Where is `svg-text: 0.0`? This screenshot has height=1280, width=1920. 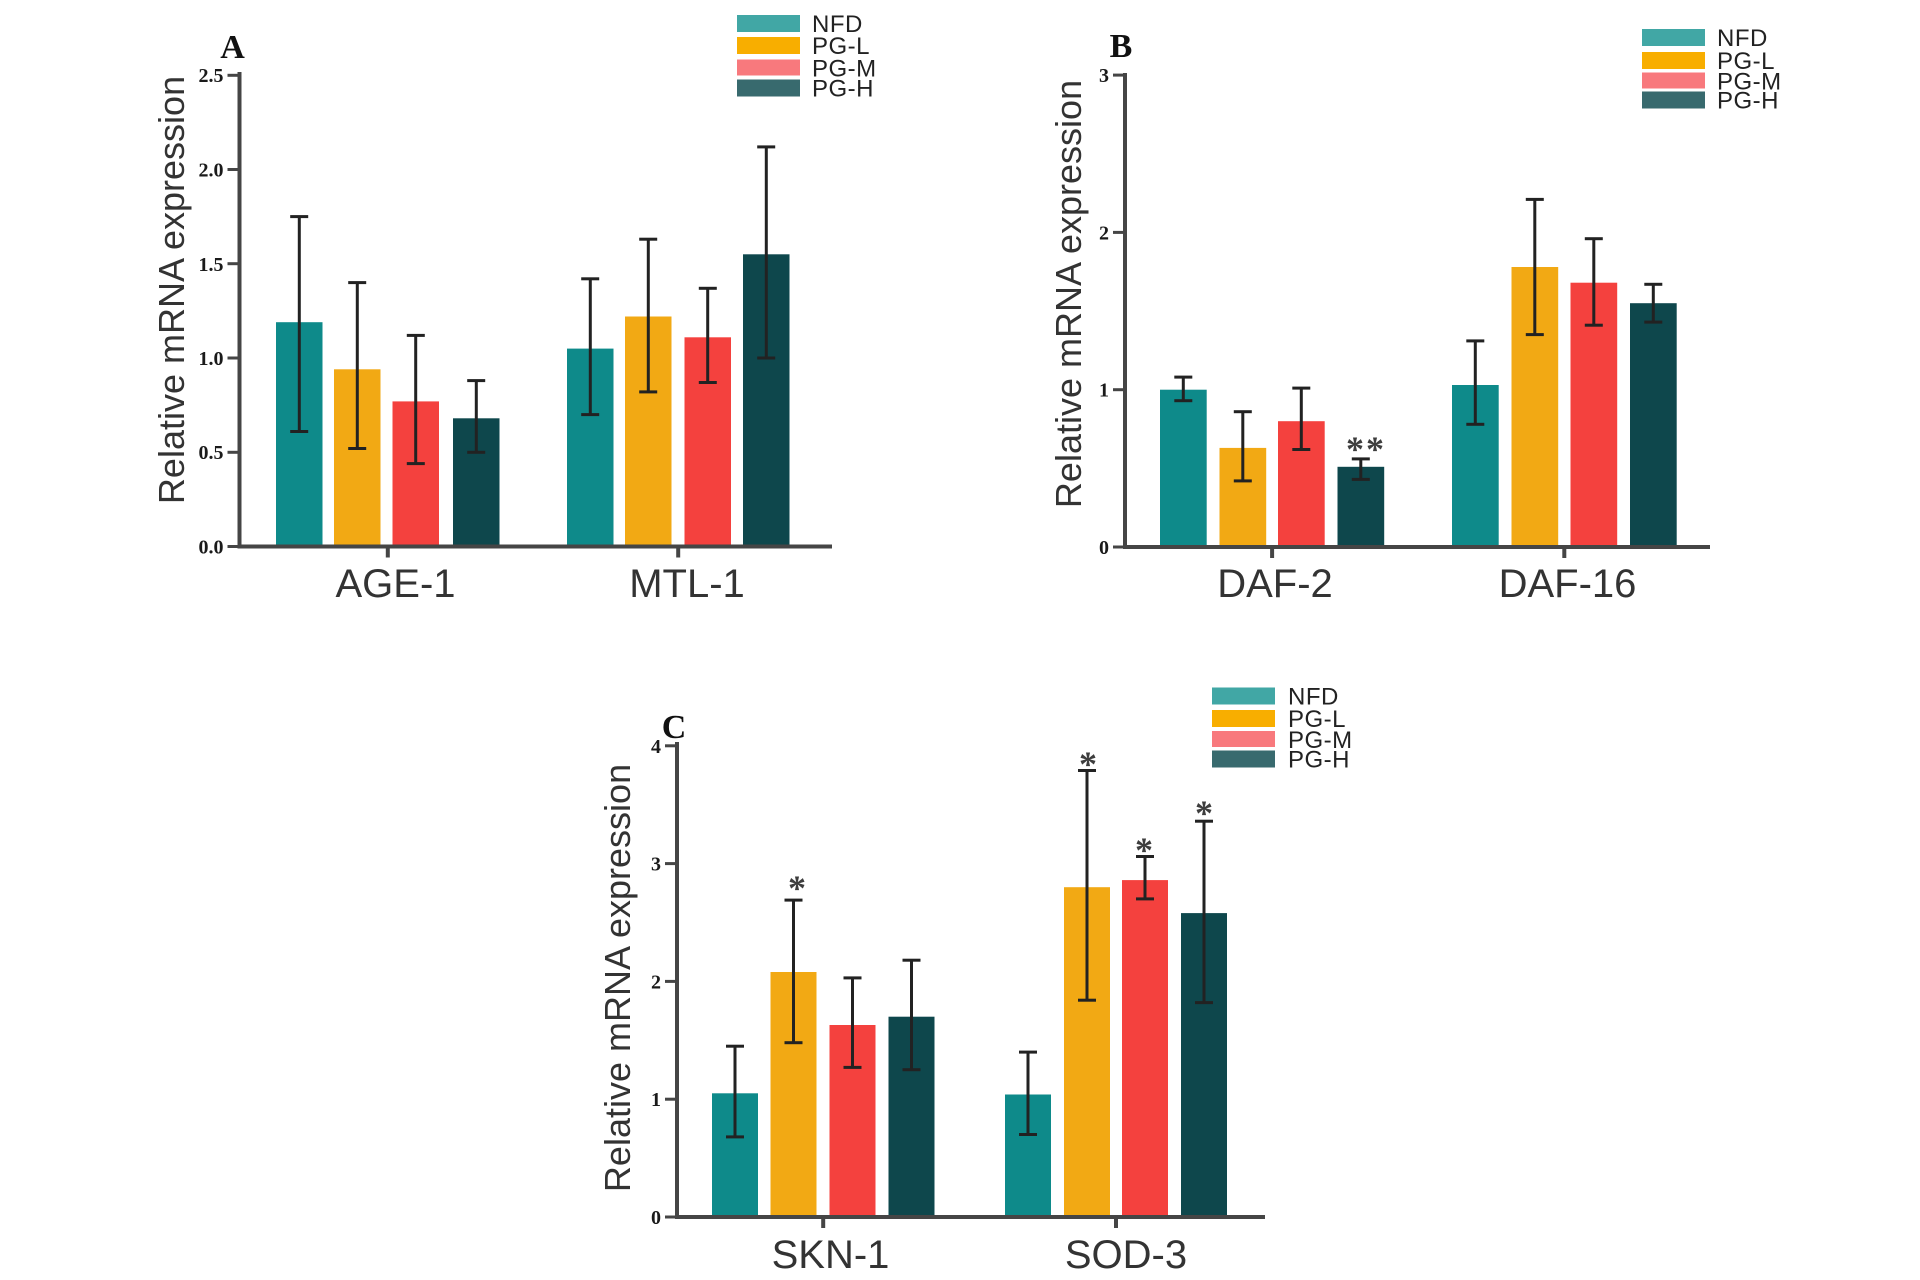
svg-text: 0.0 is located at coordinates (211, 548).